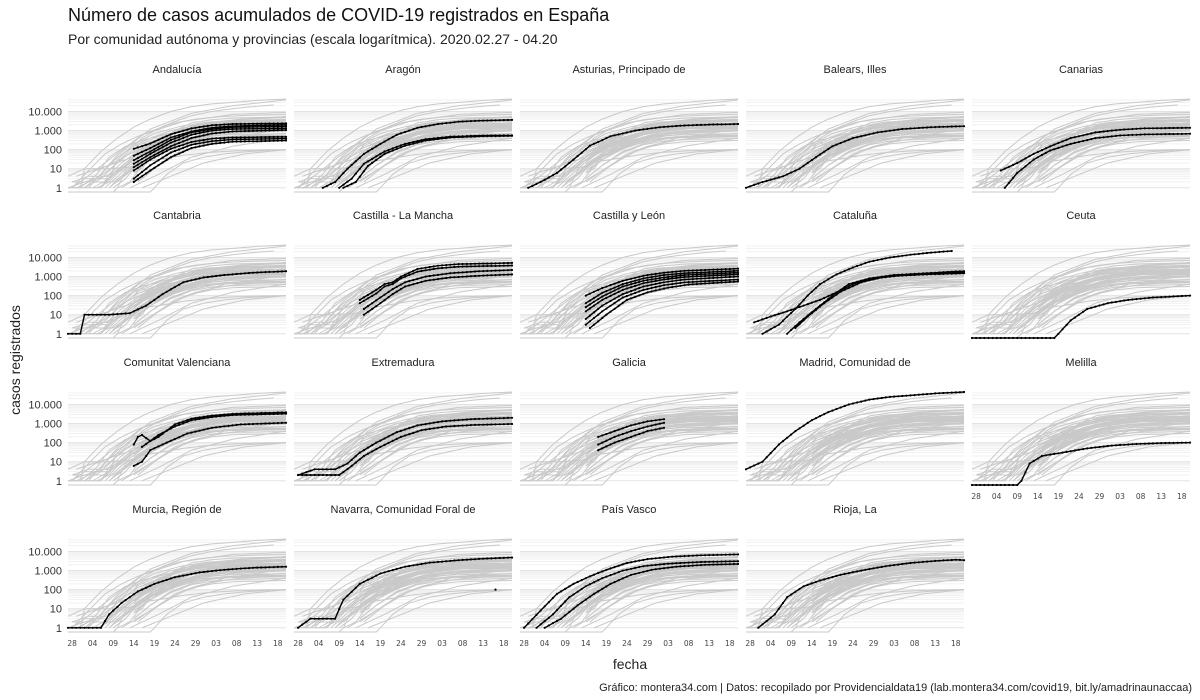  I want to click on facet-title: Rioja, La, so click(855, 510).